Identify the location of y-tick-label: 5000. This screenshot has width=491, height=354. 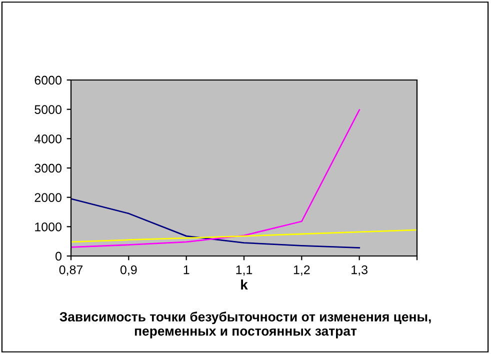
(48, 109).